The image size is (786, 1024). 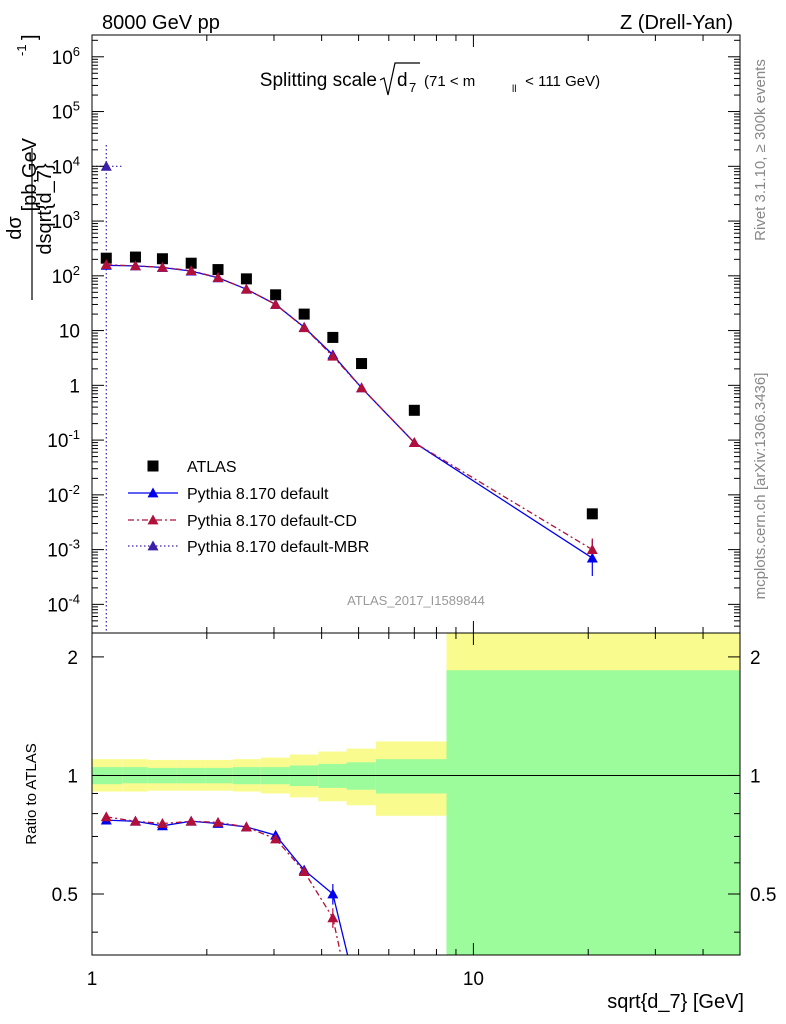 I want to click on main-y-tick-label-exponent: 2, so click(x=76, y=270).